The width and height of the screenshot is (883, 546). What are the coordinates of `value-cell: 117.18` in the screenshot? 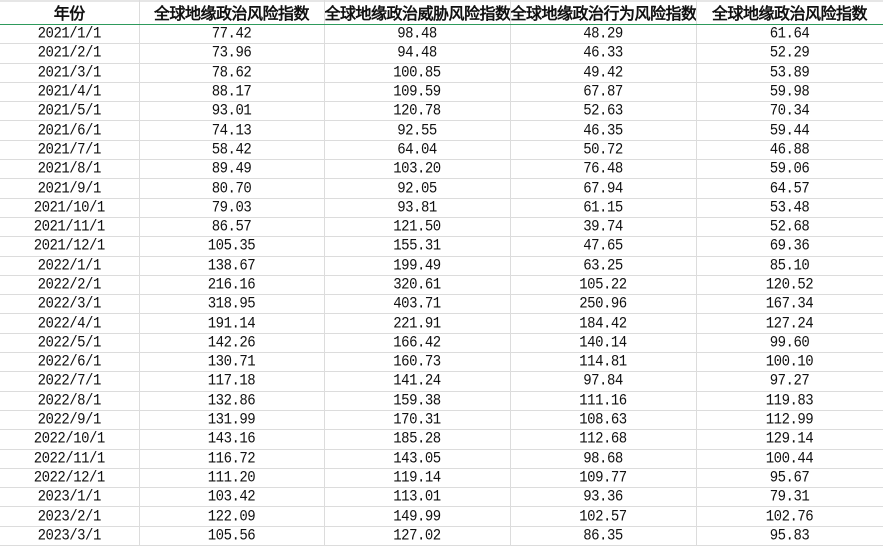 It's located at (232, 381).